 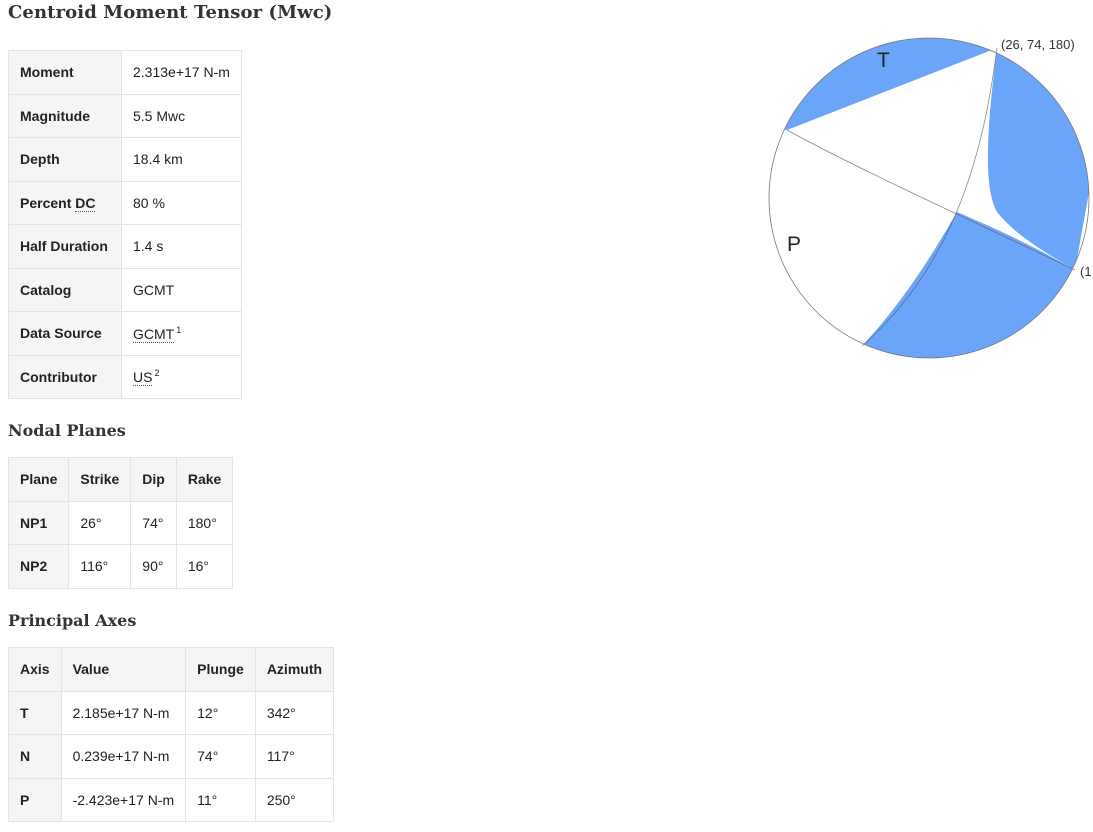 What do you see at coordinates (181, 202) in the screenshot?
I see `percent-dc-value: 80 %` at bounding box center [181, 202].